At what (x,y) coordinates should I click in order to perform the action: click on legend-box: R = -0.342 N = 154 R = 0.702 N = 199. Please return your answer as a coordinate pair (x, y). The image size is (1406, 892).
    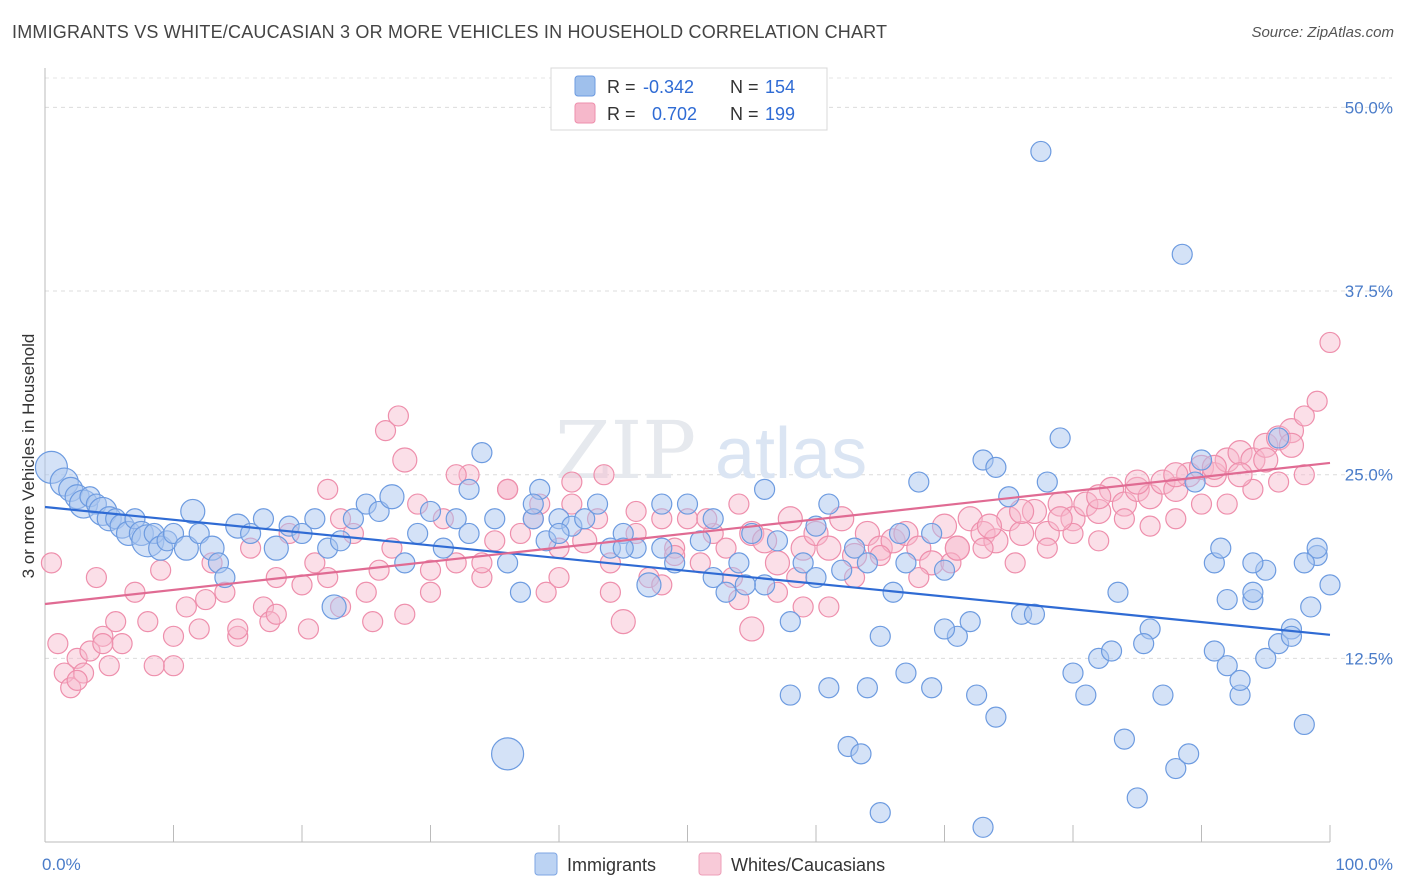
    Looking at the image, I should click on (689, 99).